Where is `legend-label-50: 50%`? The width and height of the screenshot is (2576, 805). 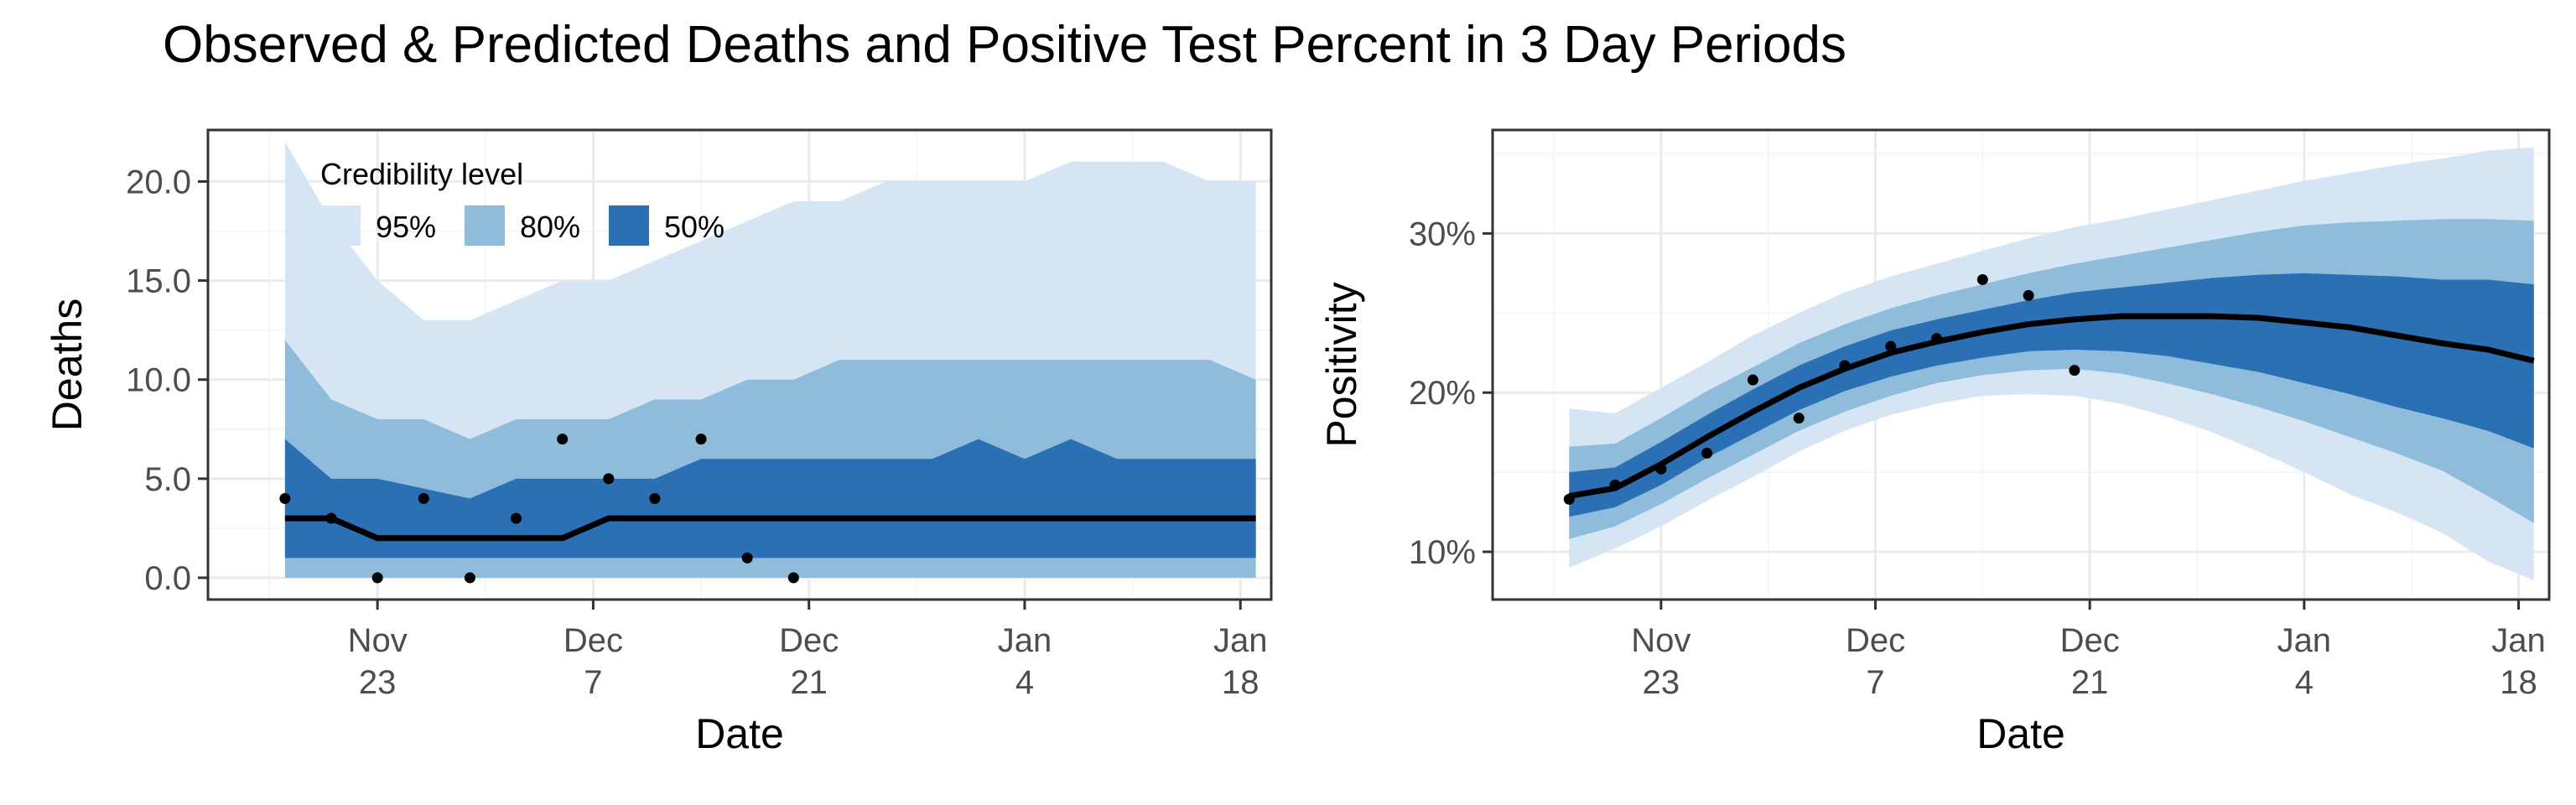 legend-label-50: 50% is located at coordinates (694, 227).